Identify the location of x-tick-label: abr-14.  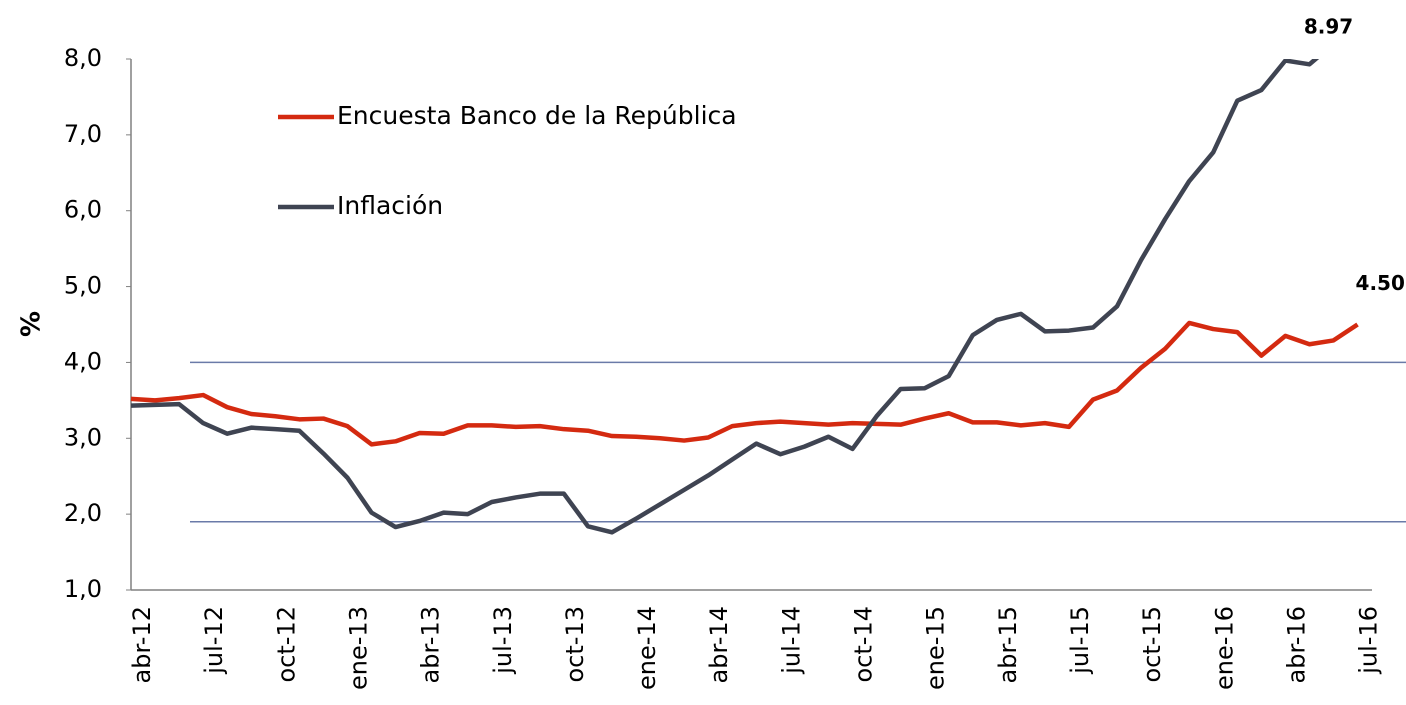
(719, 644).